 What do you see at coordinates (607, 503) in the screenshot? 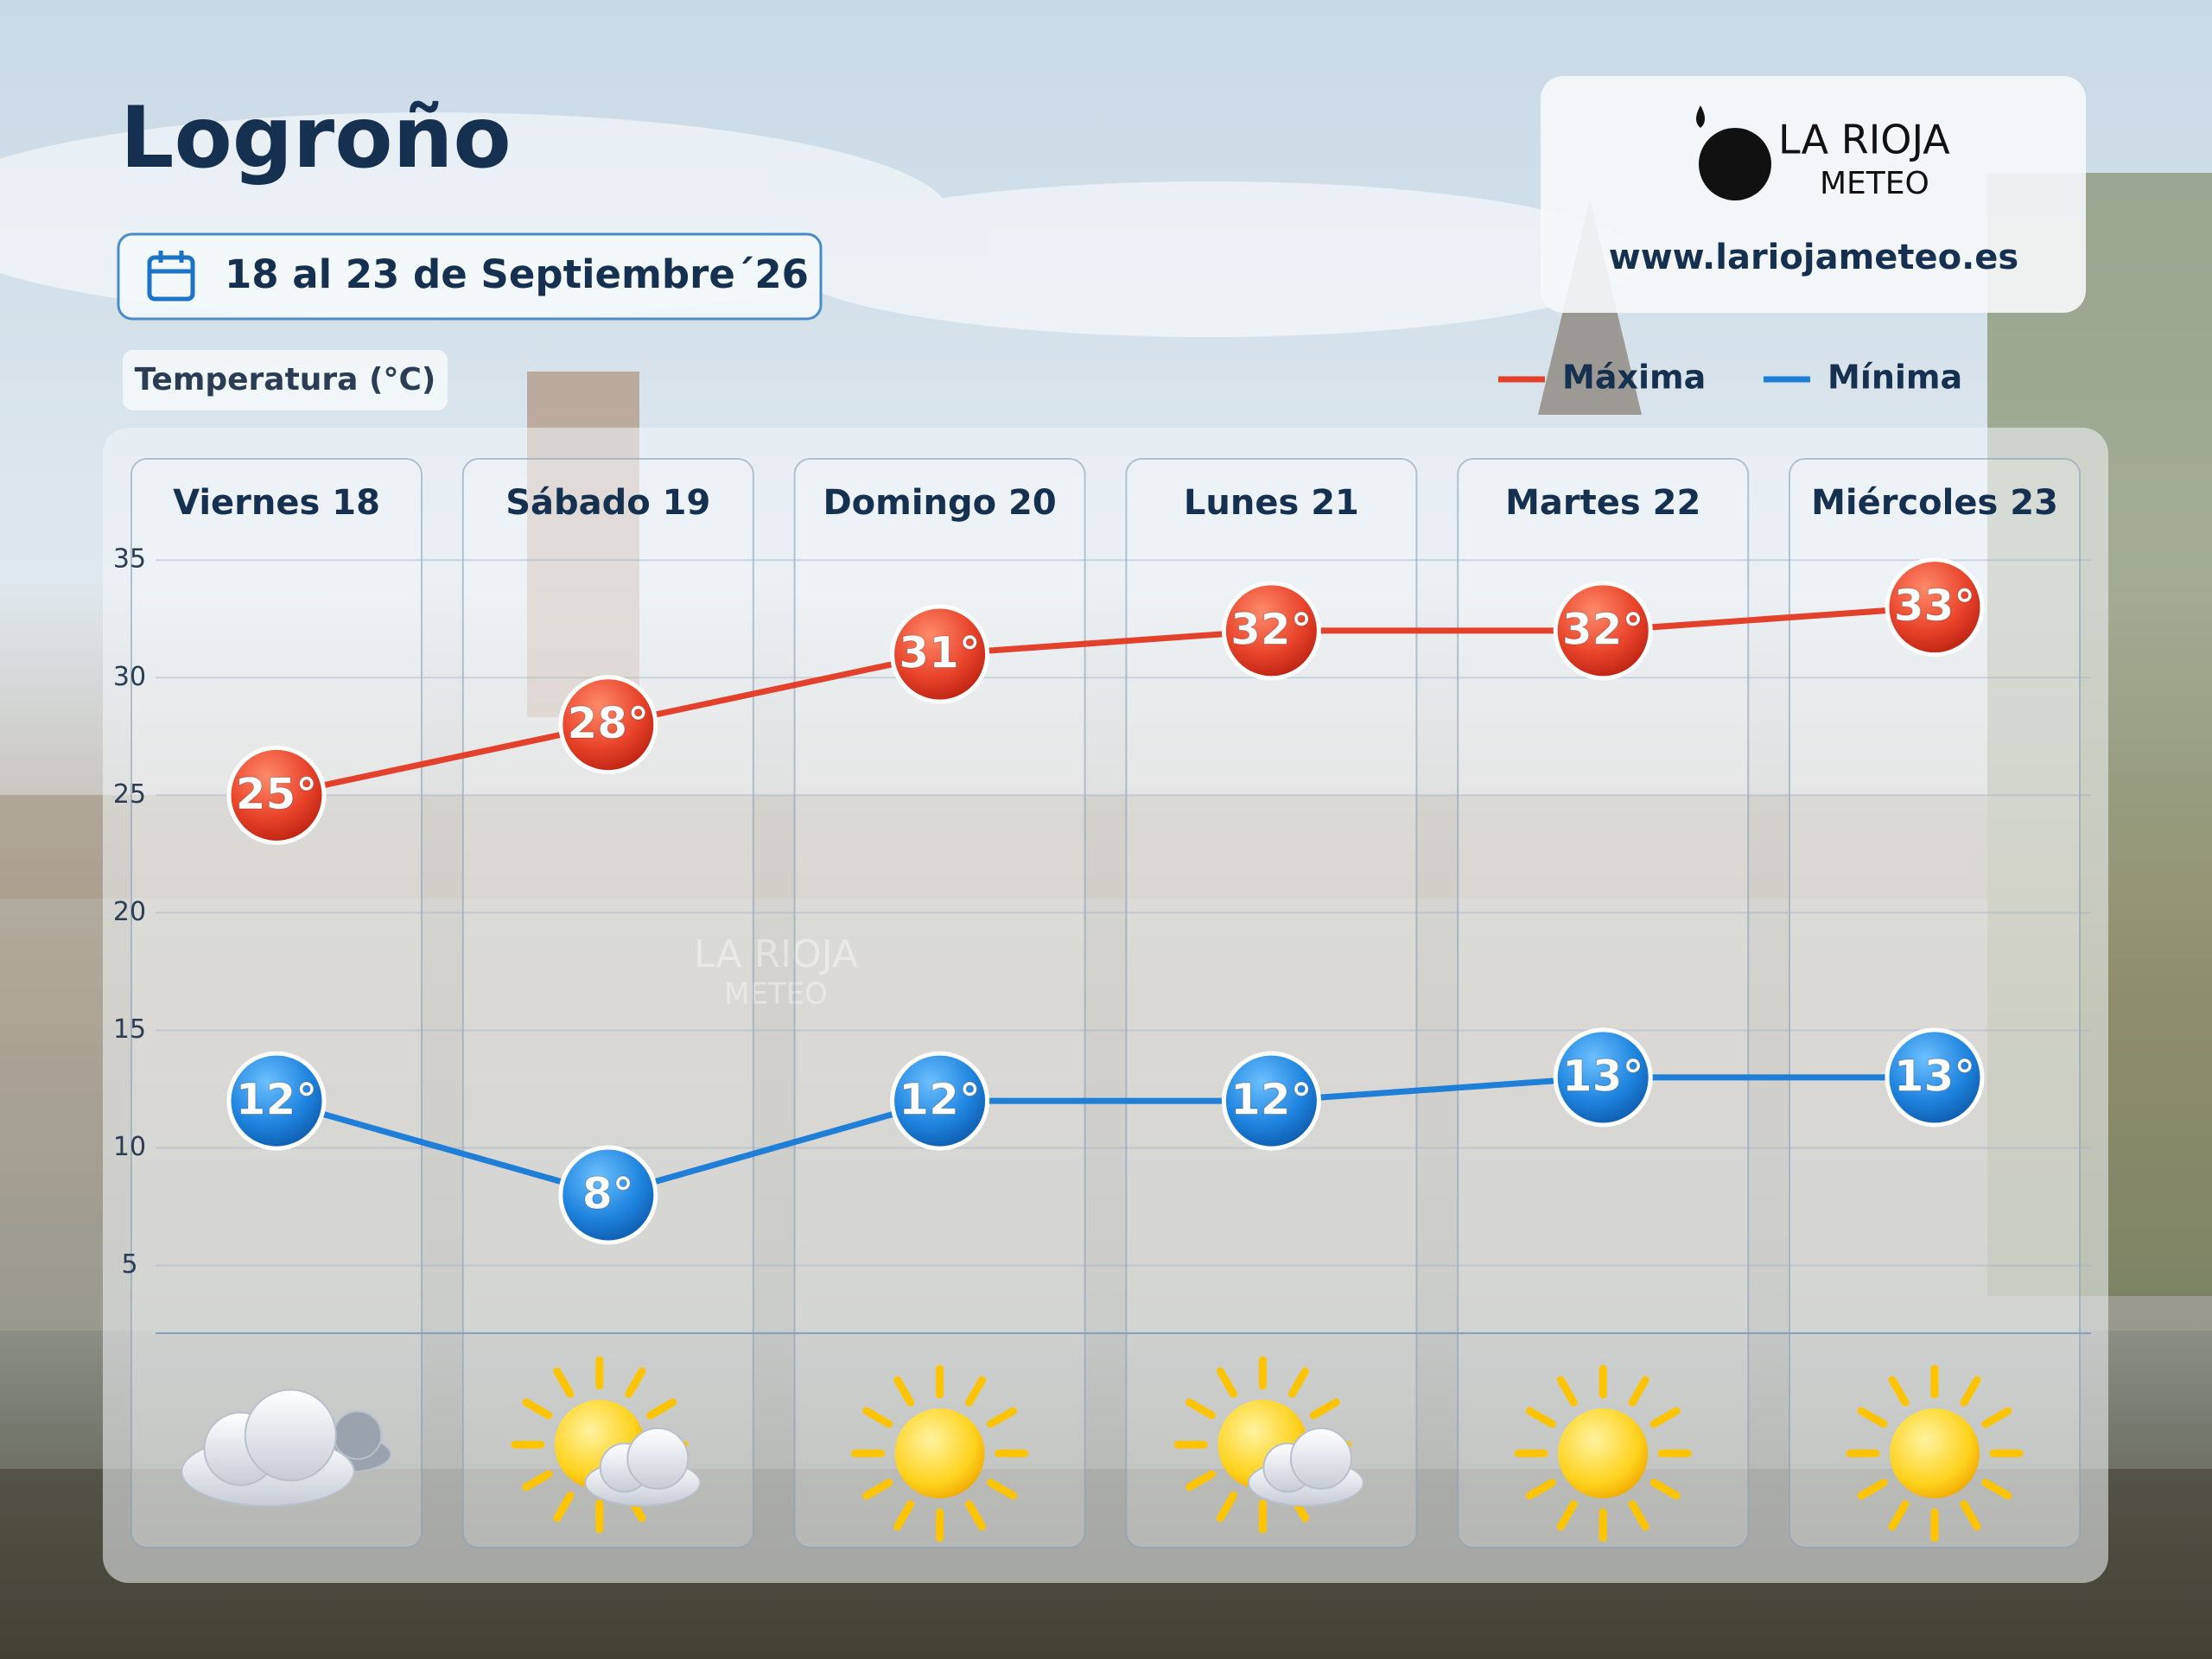
I see `x-tick-label: Sábado 19` at bounding box center [607, 503].